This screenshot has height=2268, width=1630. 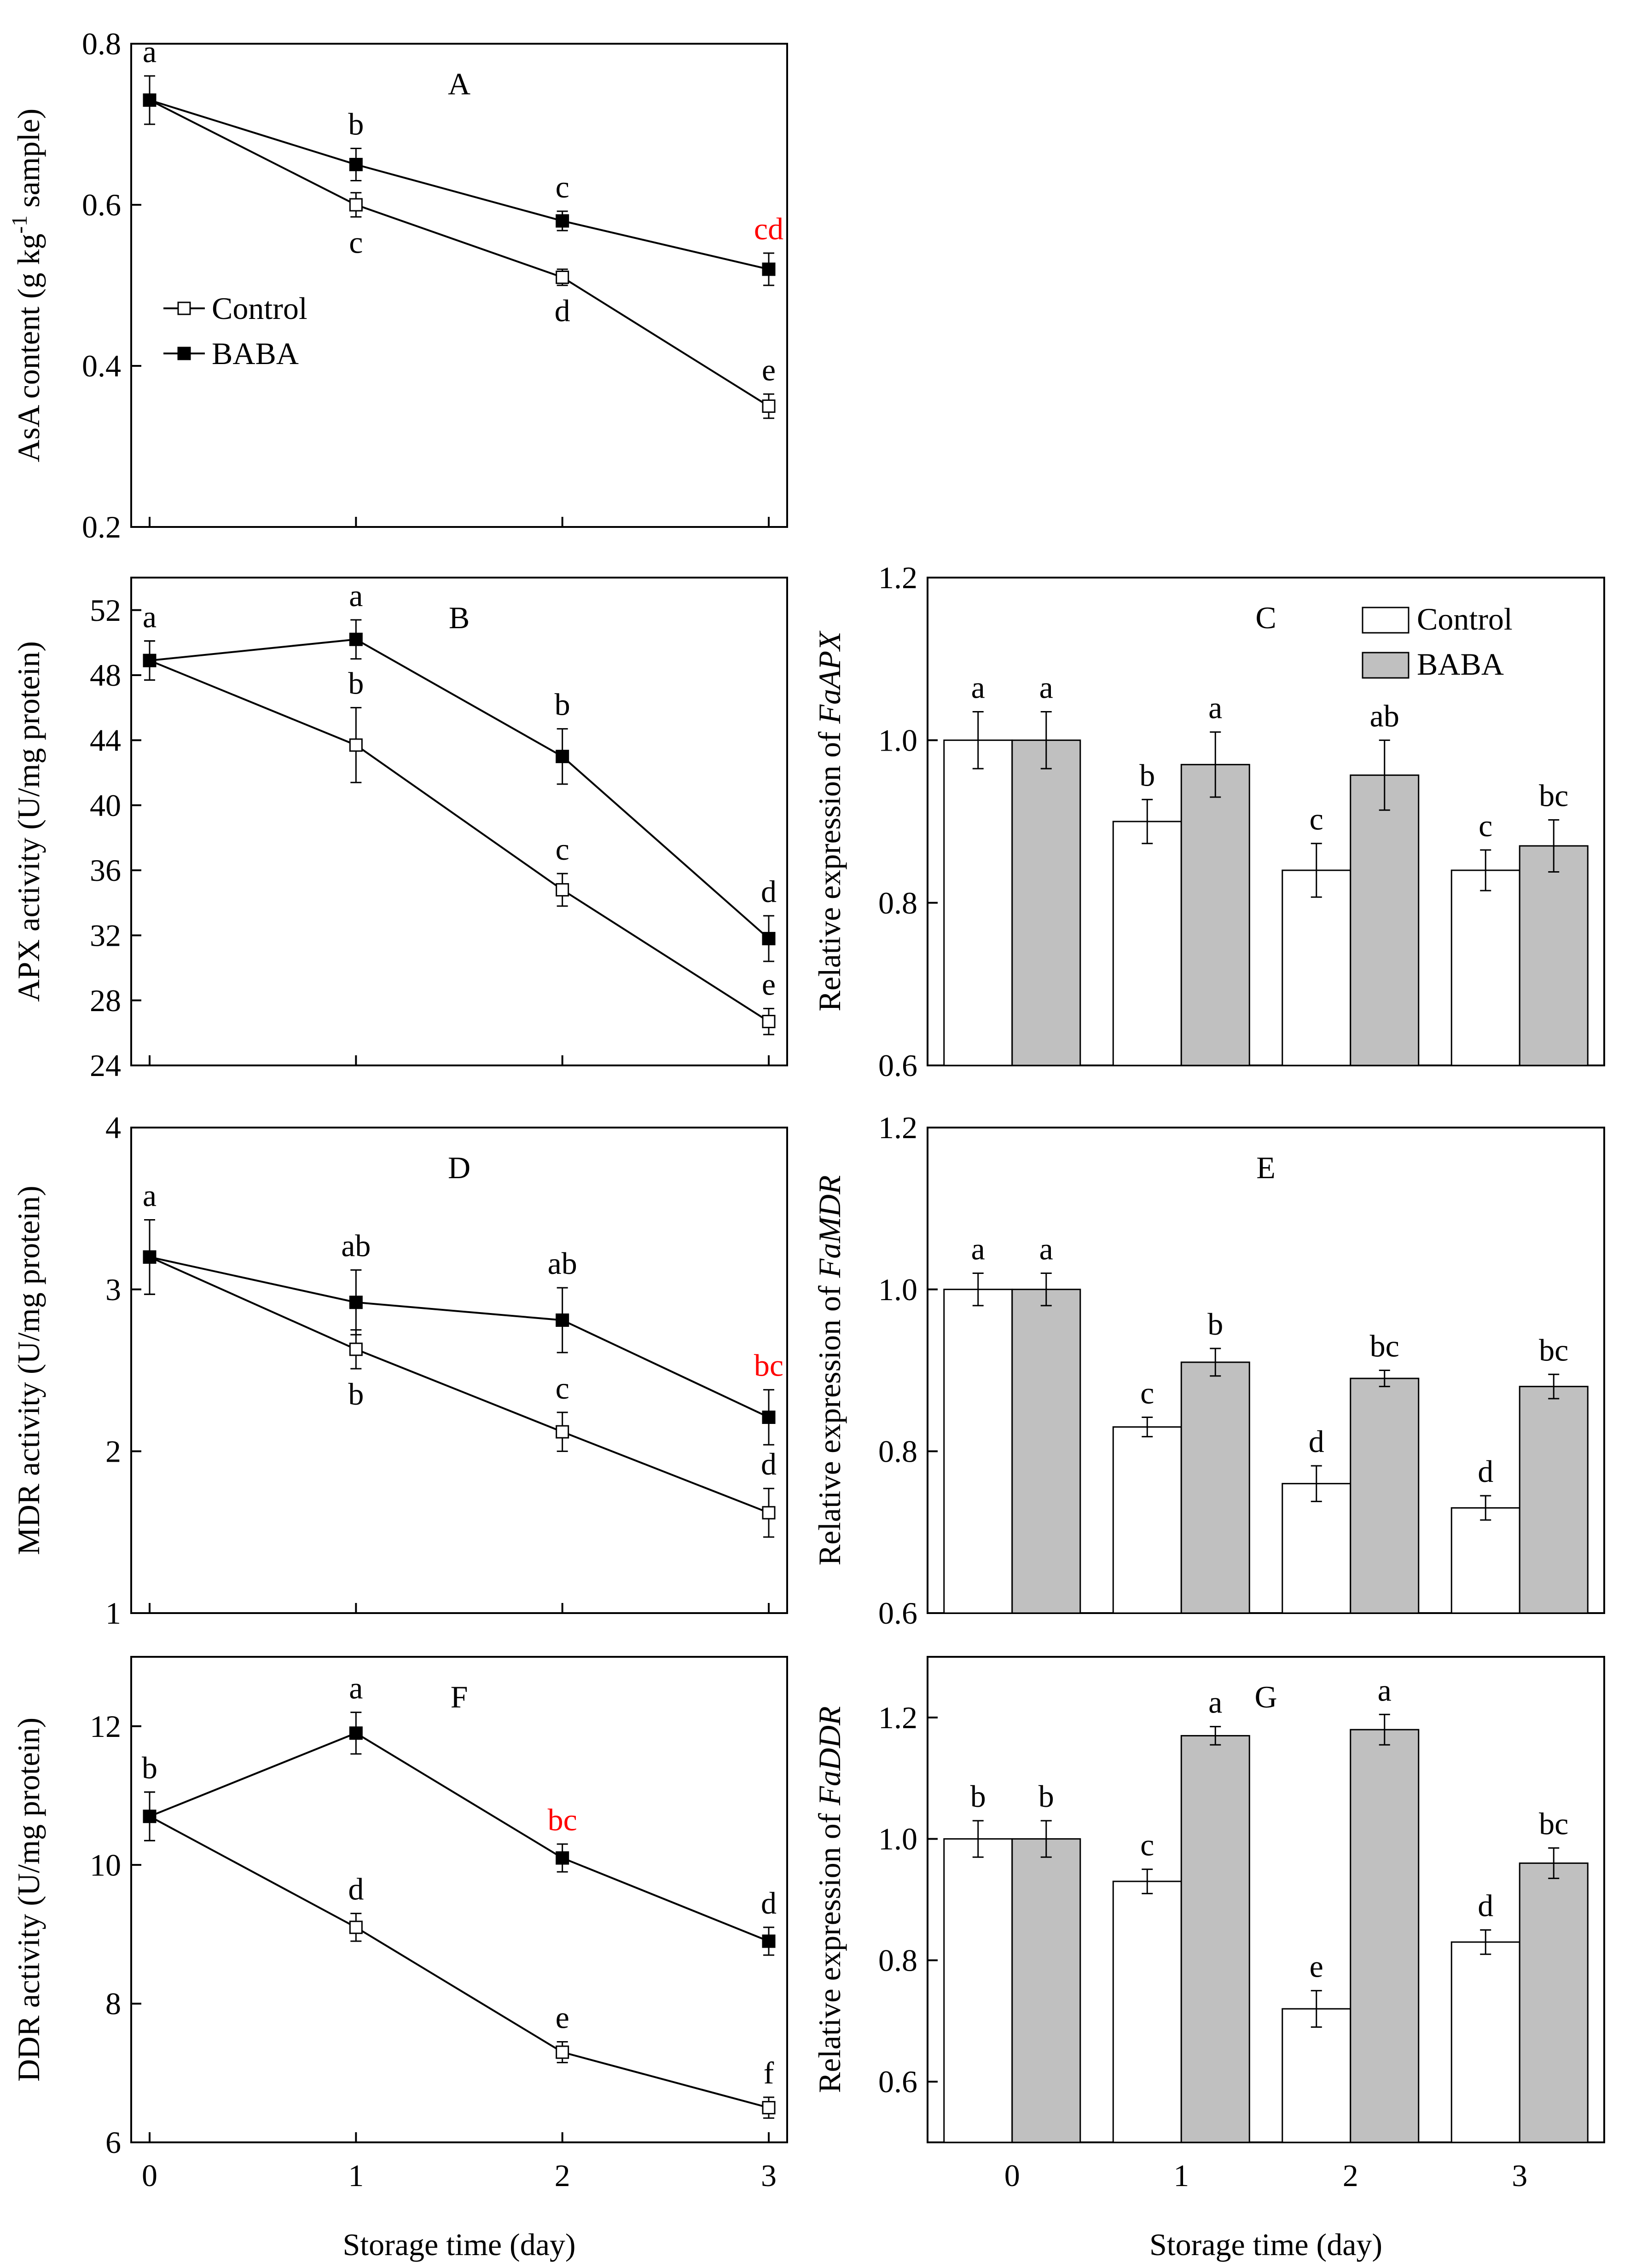 What do you see at coordinates (106, 1000) in the screenshot?
I see `y-tick-label: 28` at bounding box center [106, 1000].